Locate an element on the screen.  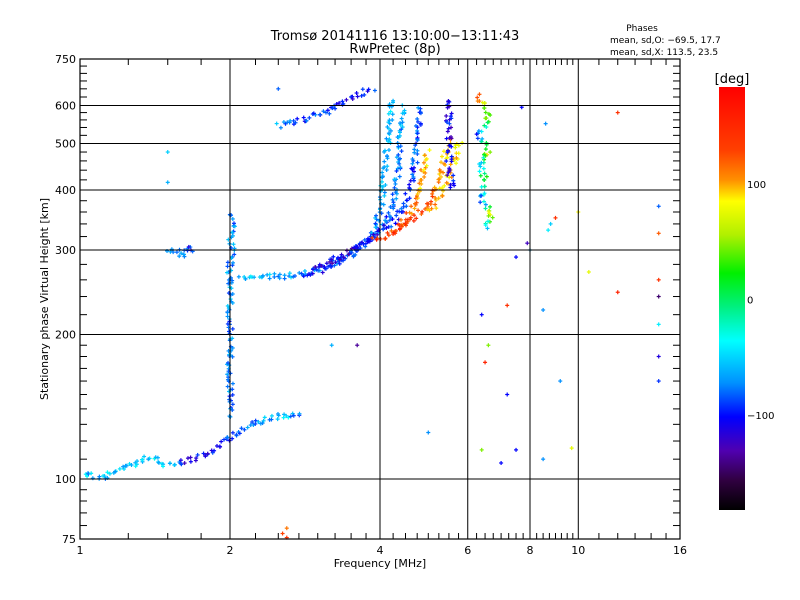
x-tick-label: 10 is located at coordinates (578, 550).